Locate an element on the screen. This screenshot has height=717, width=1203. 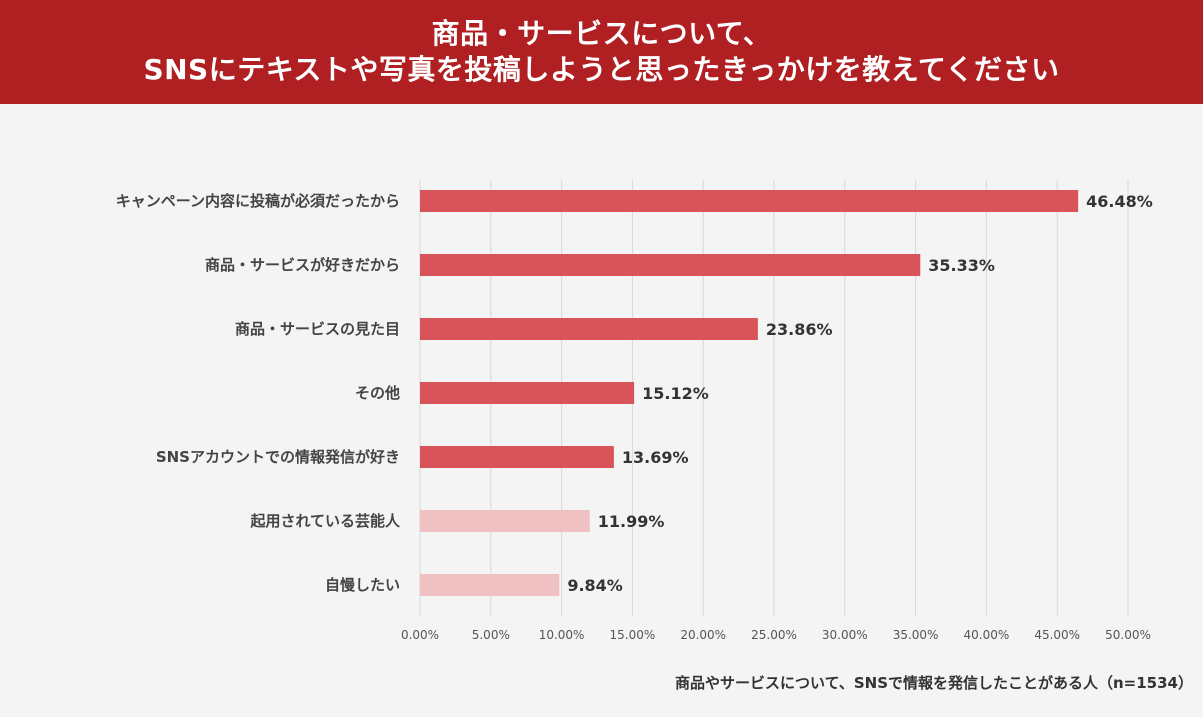
sample-footnote: 商品やサービスについて、SNSで情報を発信したことがある人（n=1534） is located at coordinates (934, 683).